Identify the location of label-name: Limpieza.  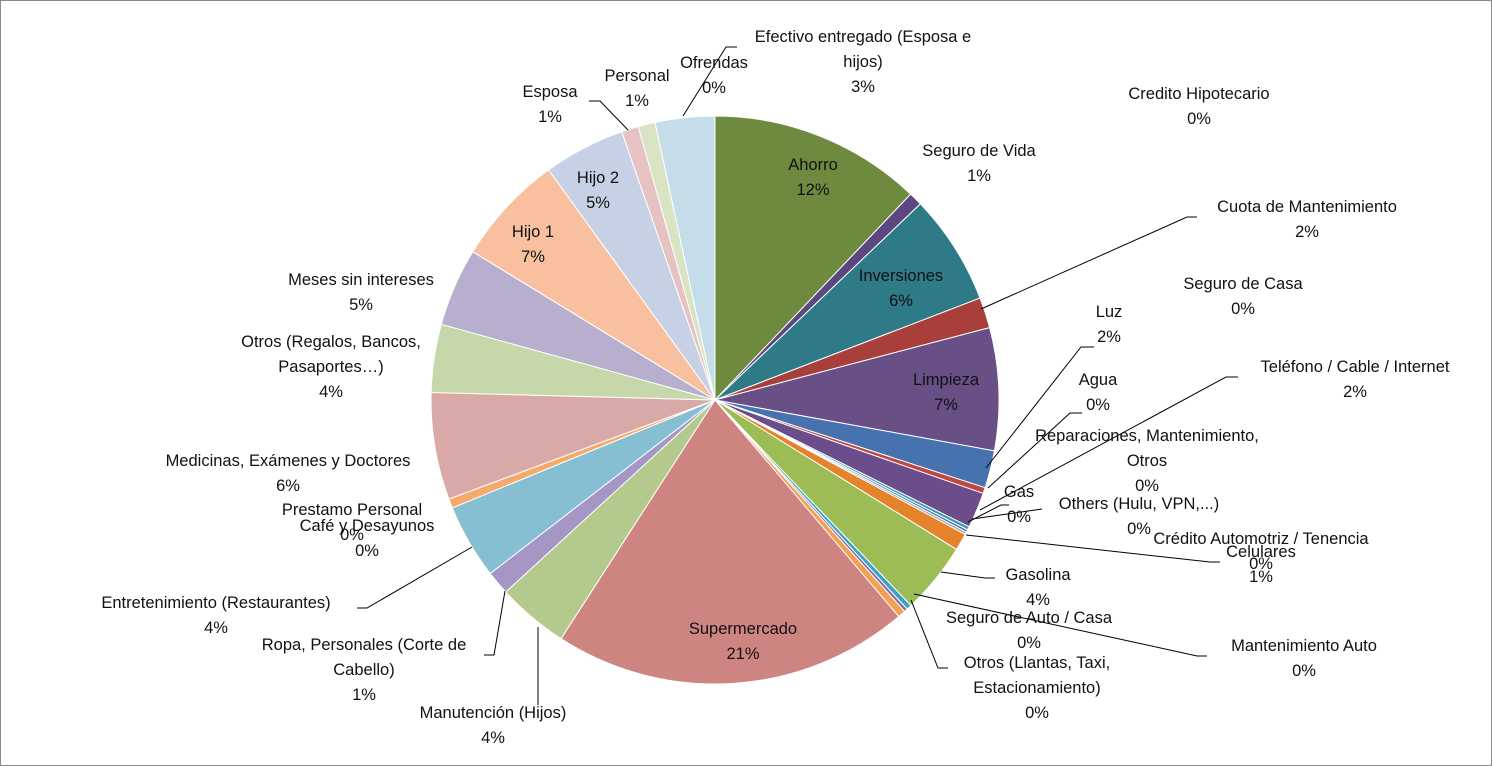
(946, 380).